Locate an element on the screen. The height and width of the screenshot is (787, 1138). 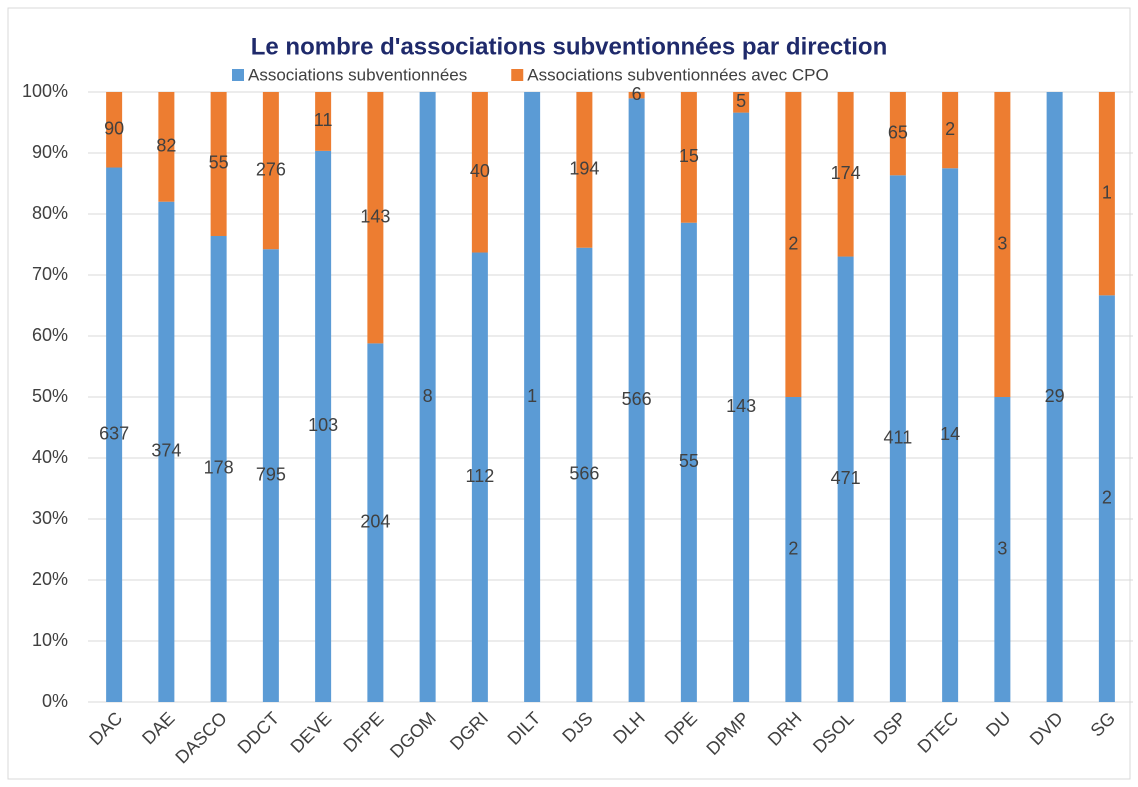
data-label: 6 is located at coordinates (637, 94).